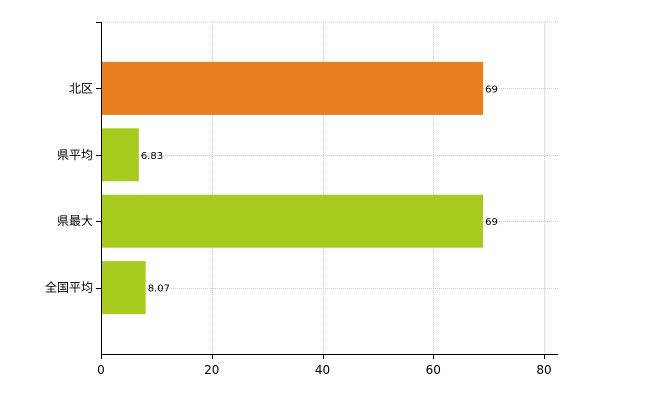 The height and width of the screenshot is (400, 650). I want to click on category-label: 北区, so click(81, 88).